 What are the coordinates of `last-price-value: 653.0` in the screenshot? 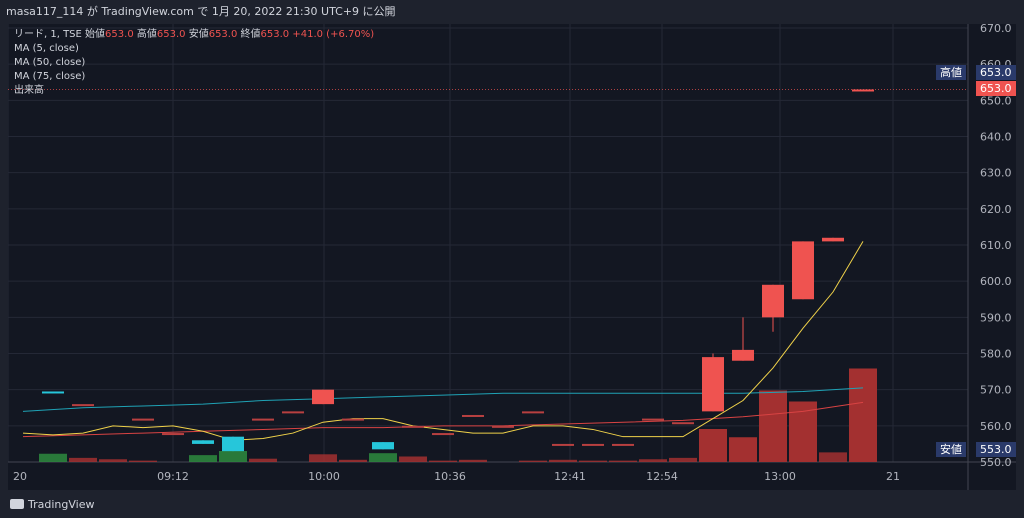 It's located at (996, 88).